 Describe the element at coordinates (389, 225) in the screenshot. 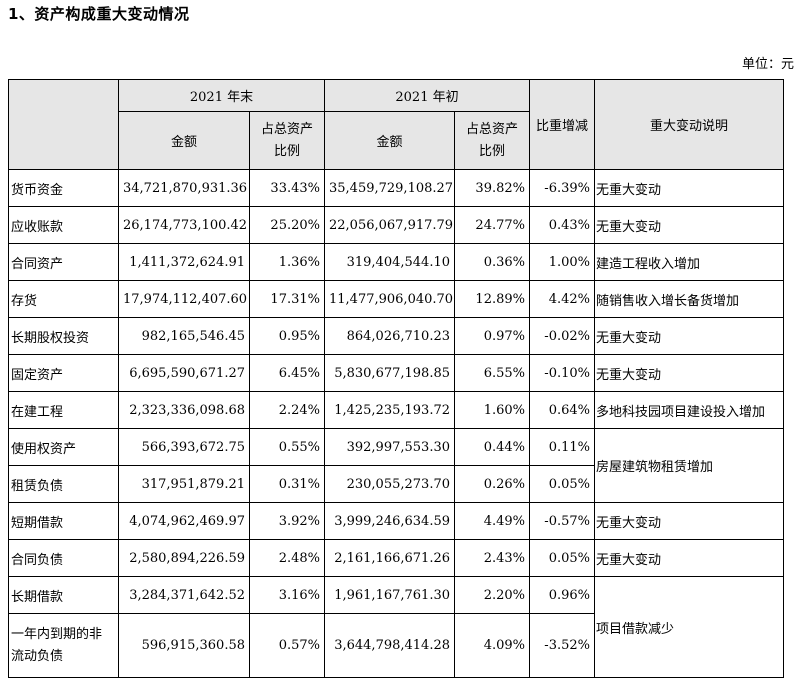

I see `start-amount-cell: 22,056,067,917.79` at that location.